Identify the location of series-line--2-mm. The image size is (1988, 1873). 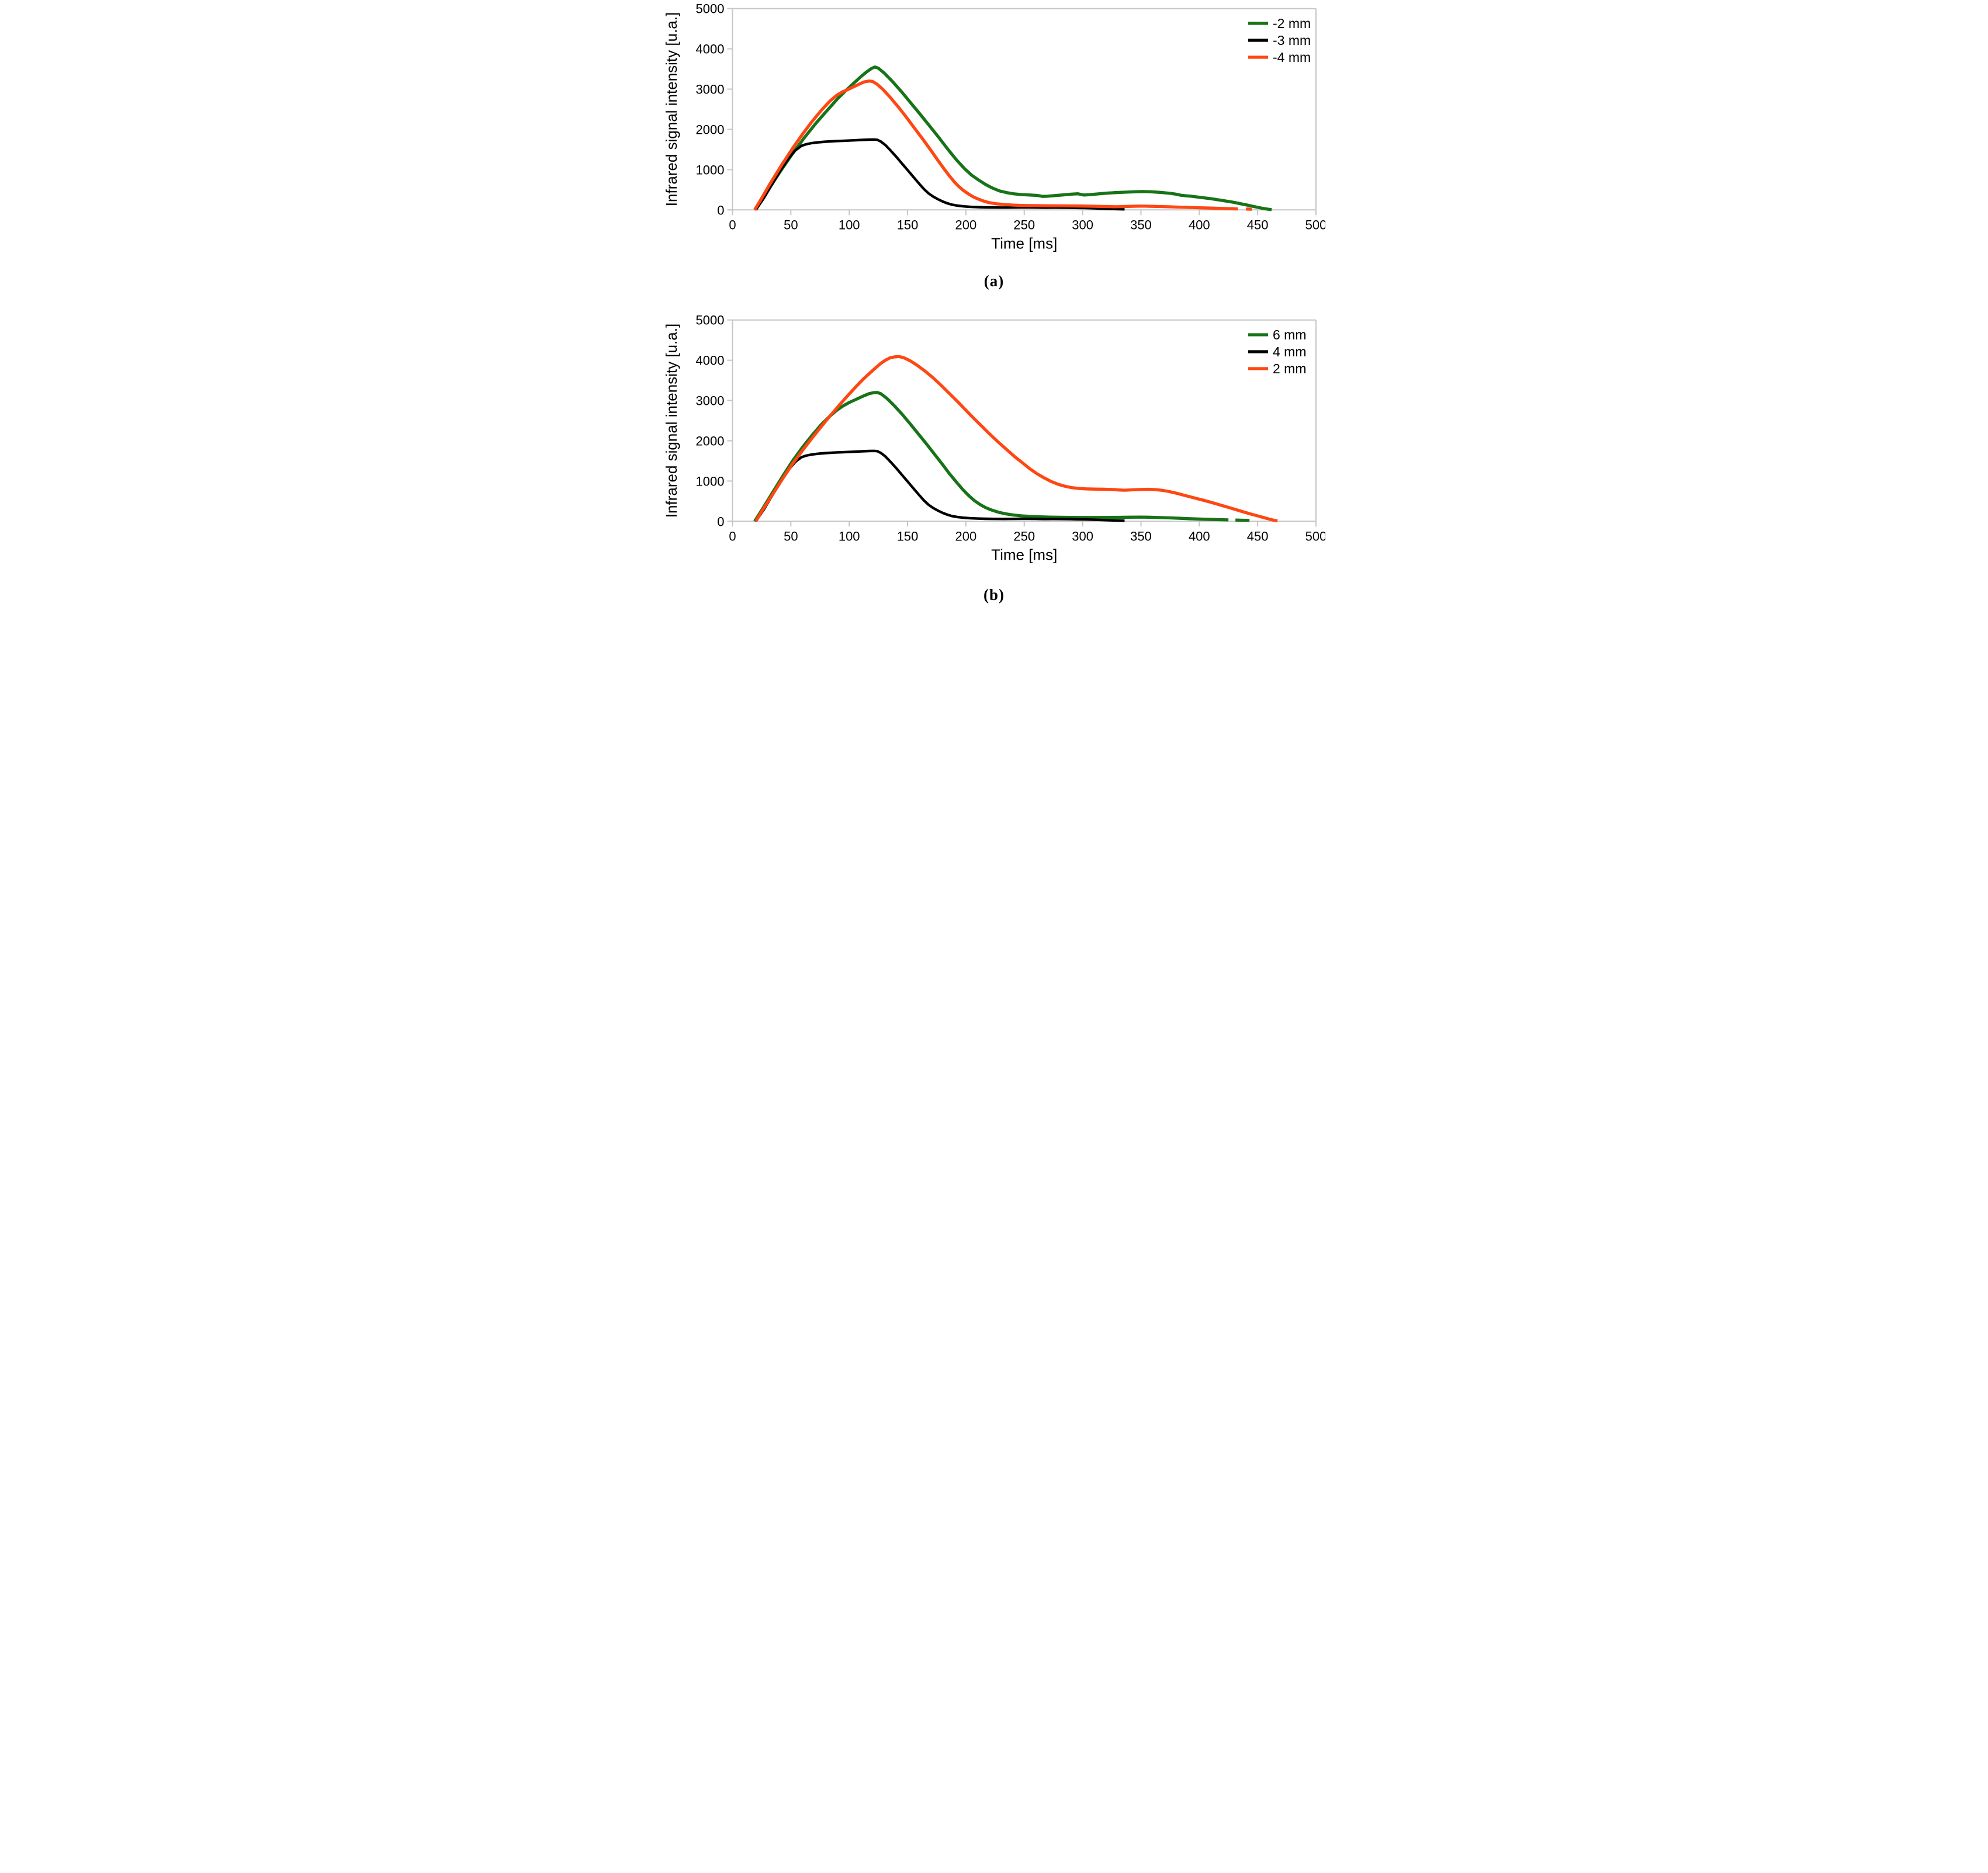
(1012, 138).